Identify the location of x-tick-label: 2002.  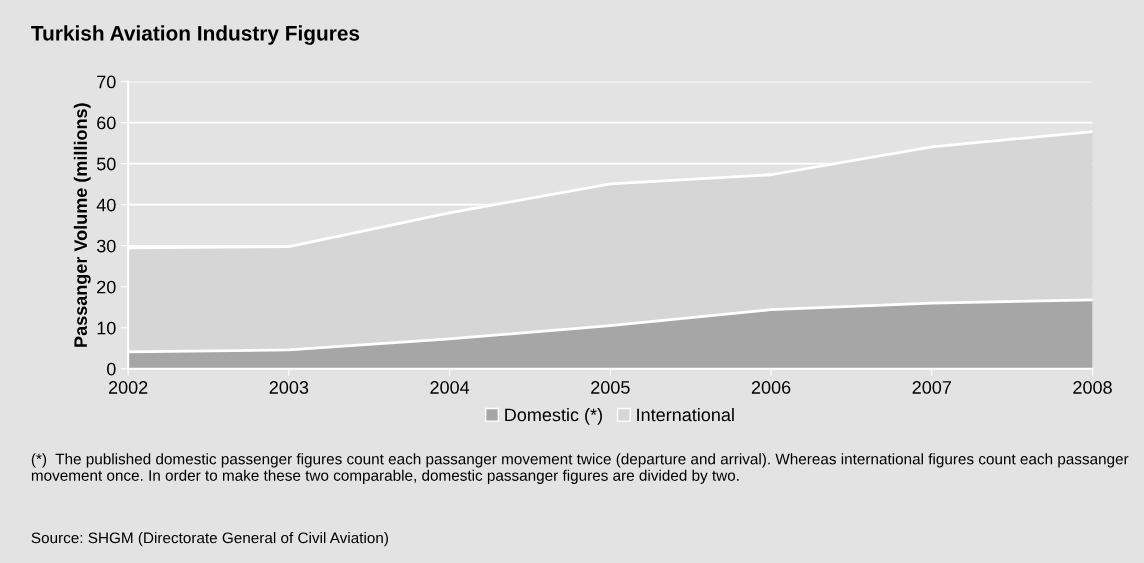
(128, 387).